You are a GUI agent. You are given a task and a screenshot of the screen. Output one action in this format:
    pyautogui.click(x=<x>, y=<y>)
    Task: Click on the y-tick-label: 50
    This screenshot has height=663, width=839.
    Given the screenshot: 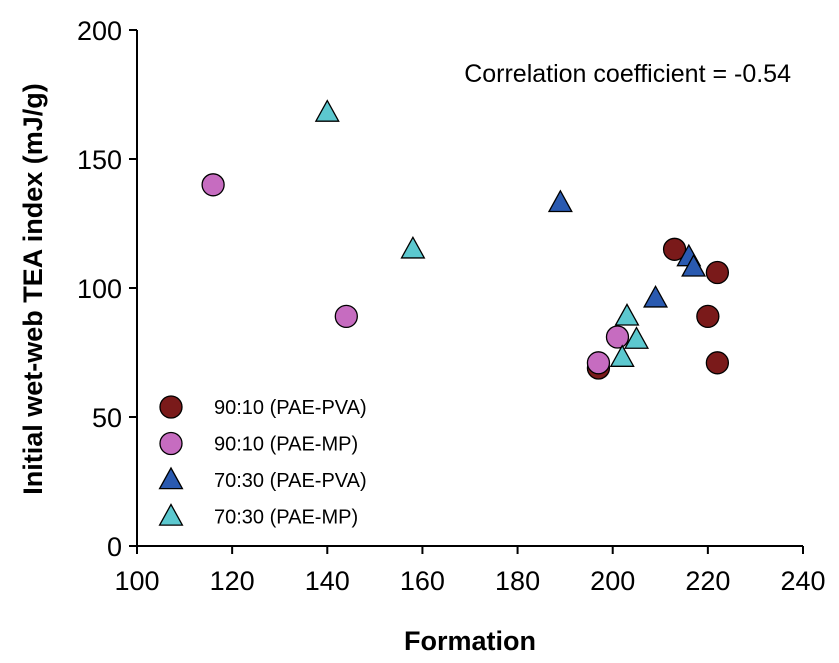 What is the action you would take?
    pyautogui.click(x=107, y=418)
    